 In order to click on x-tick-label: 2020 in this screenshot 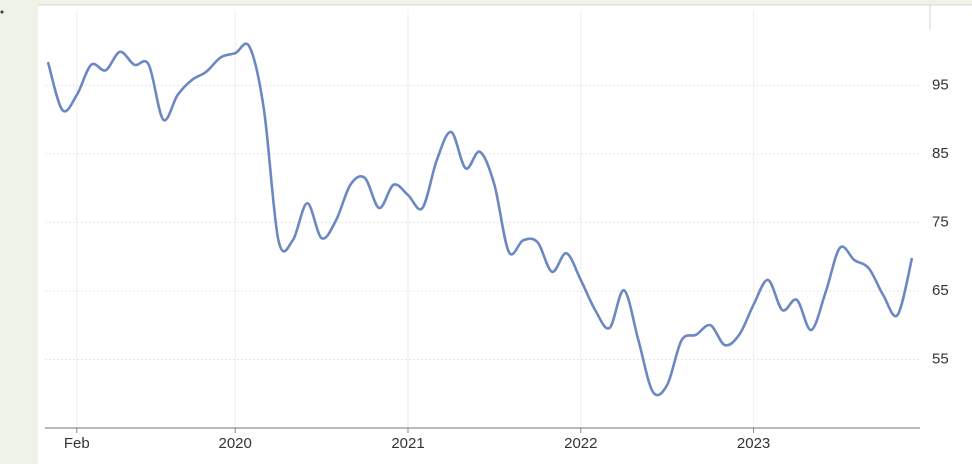, I will do `click(235, 443)`.